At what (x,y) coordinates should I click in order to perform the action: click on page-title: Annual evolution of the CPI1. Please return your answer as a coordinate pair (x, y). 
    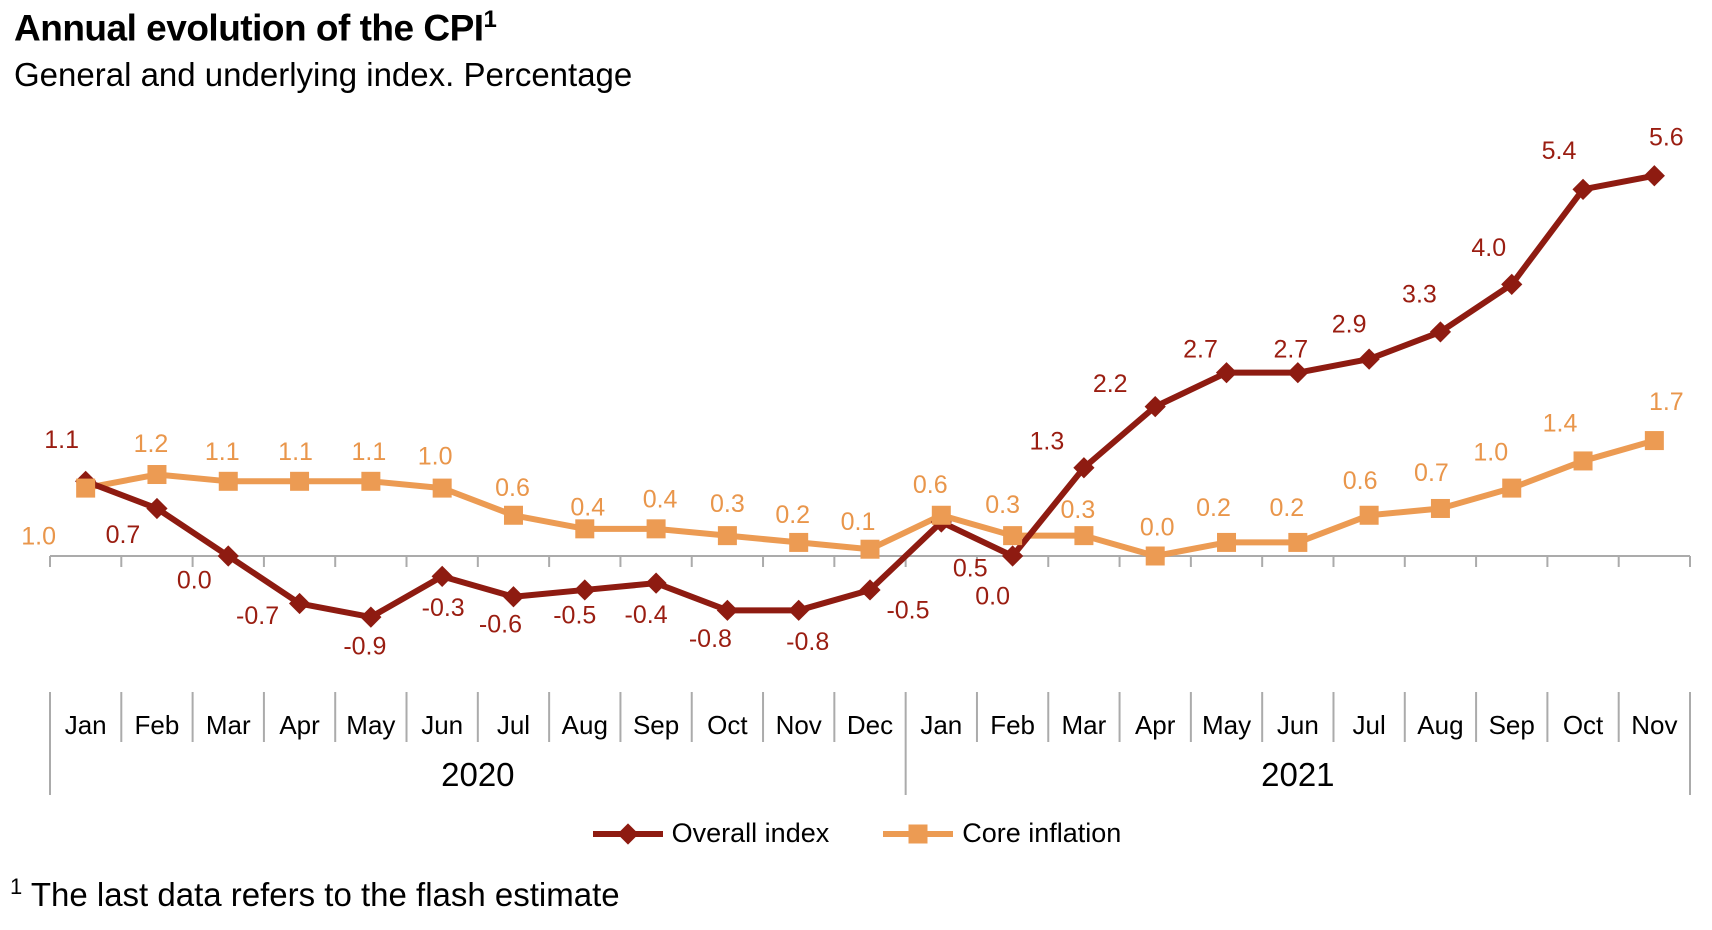
    Looking at the image, I should click on (255, 27).